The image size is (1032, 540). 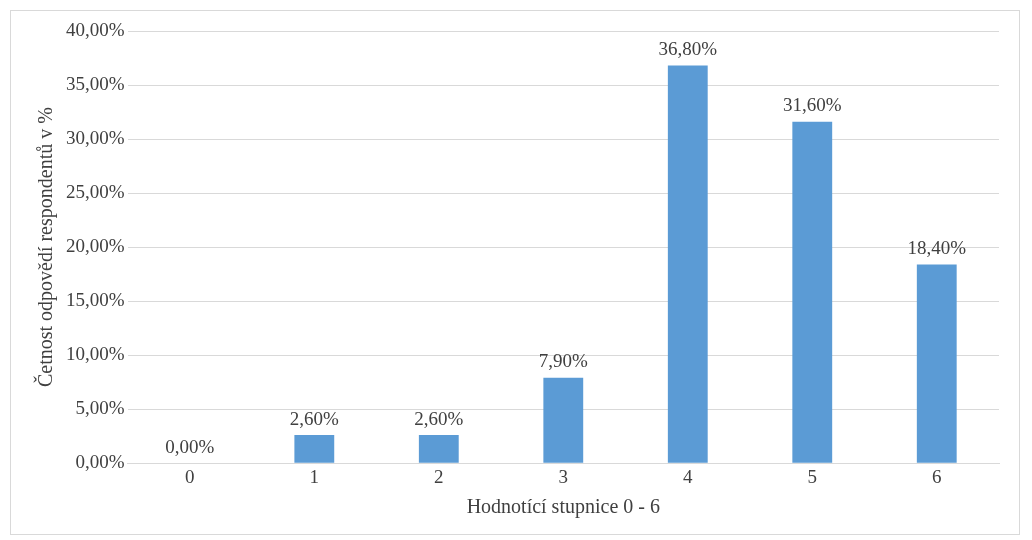 What do you see at coordinates (937, 247) in the screenshot?
I see `data-label: 18,40%` at bounding box center [937, 247].